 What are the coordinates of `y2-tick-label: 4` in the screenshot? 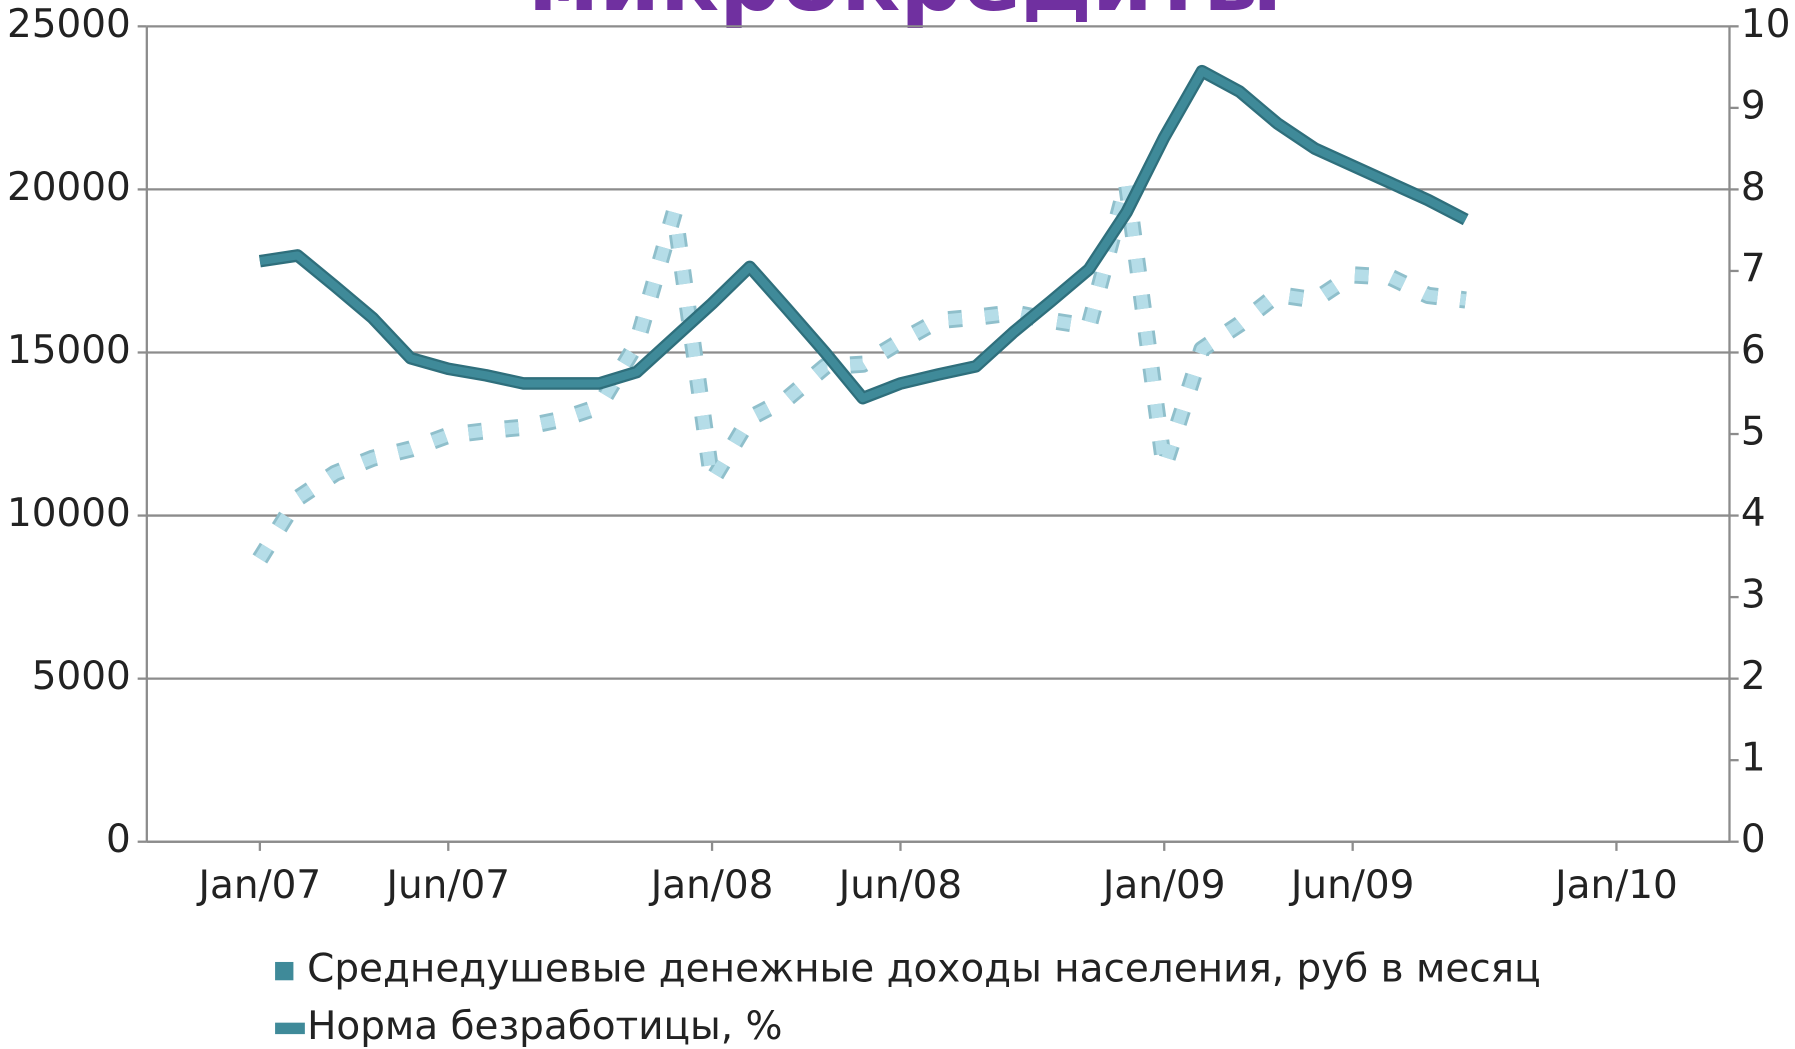 It's located at (1753, 513).